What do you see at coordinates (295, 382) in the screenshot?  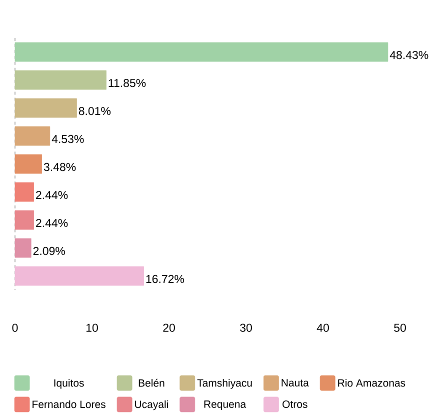 I see `legend-label: Nauta` at bounding box center [295, 382].